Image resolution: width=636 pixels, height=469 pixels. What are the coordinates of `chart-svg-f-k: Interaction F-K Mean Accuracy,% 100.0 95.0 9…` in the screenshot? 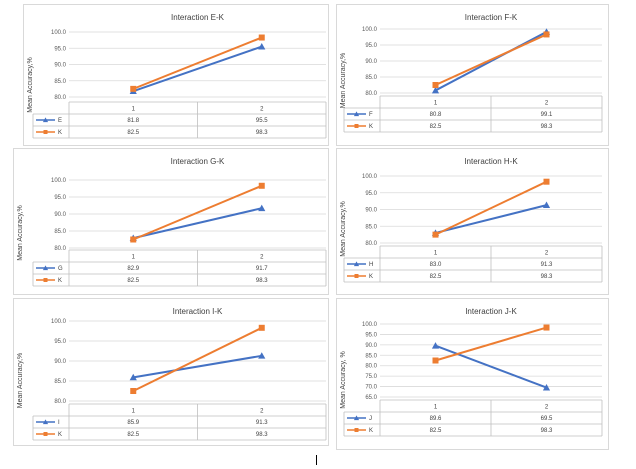 It's located at (471, 73).